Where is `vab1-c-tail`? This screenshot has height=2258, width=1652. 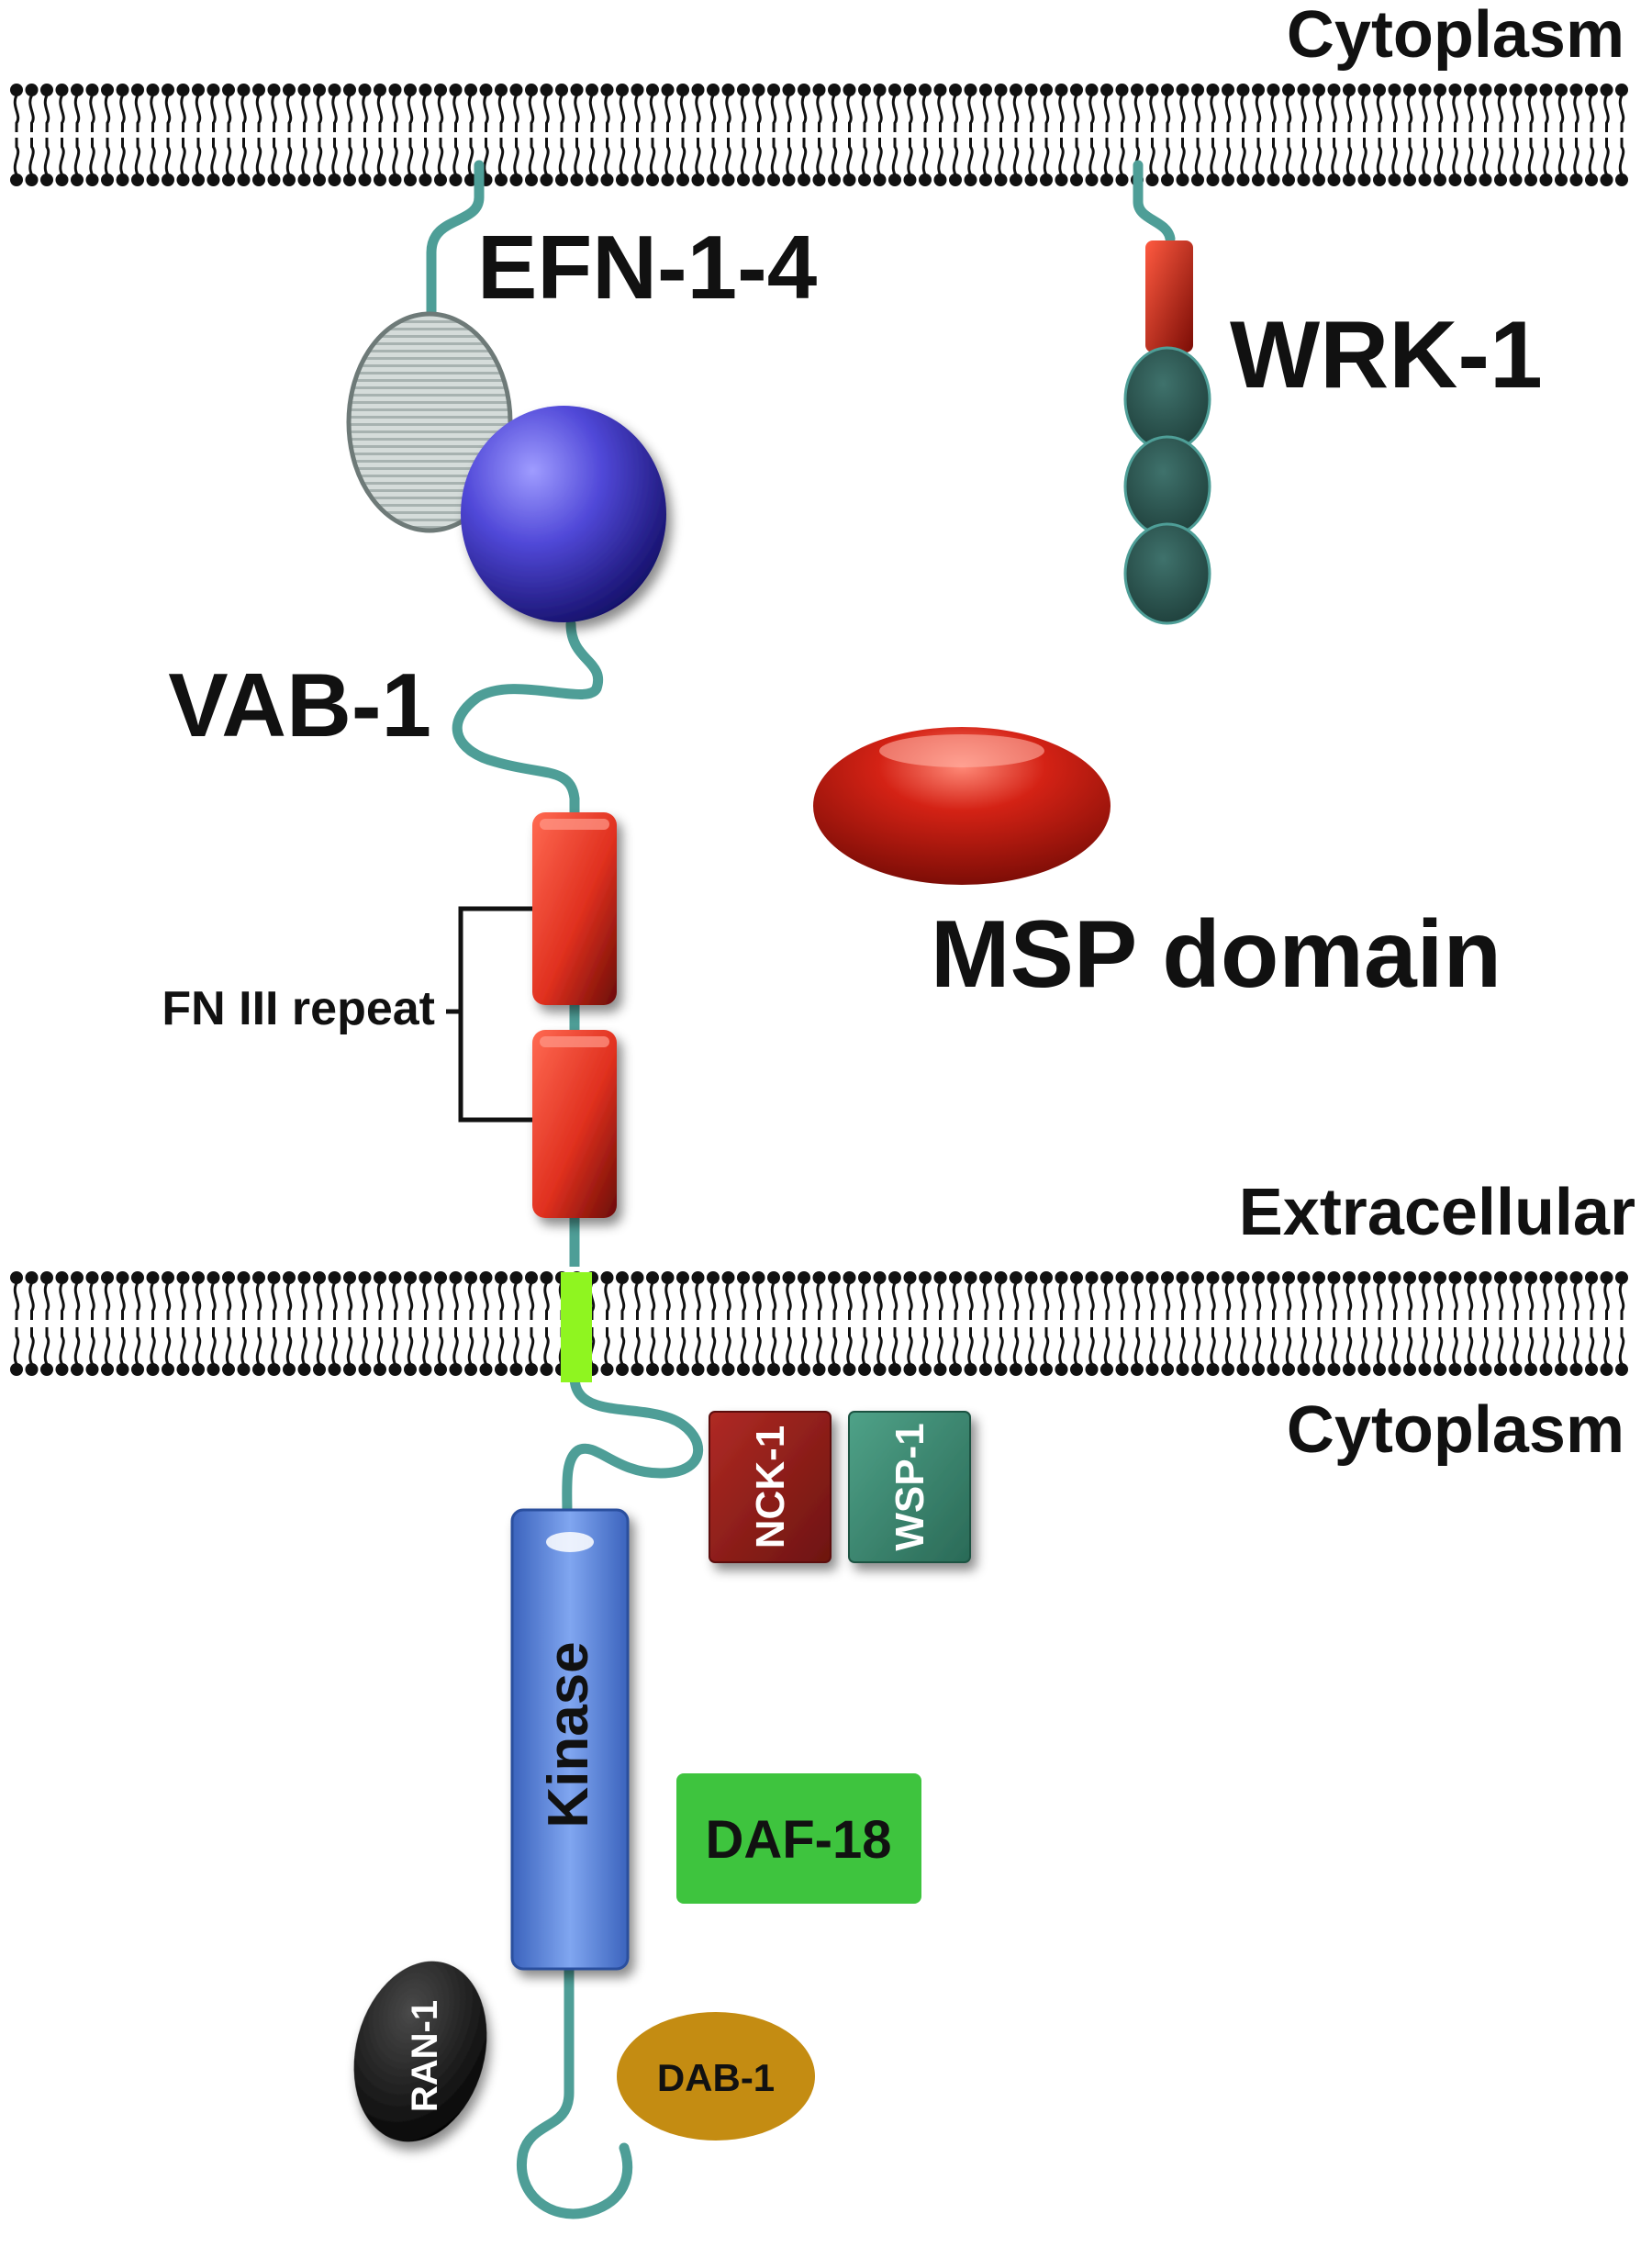
vab1-c-tail is located at coordinates (574, 2089).